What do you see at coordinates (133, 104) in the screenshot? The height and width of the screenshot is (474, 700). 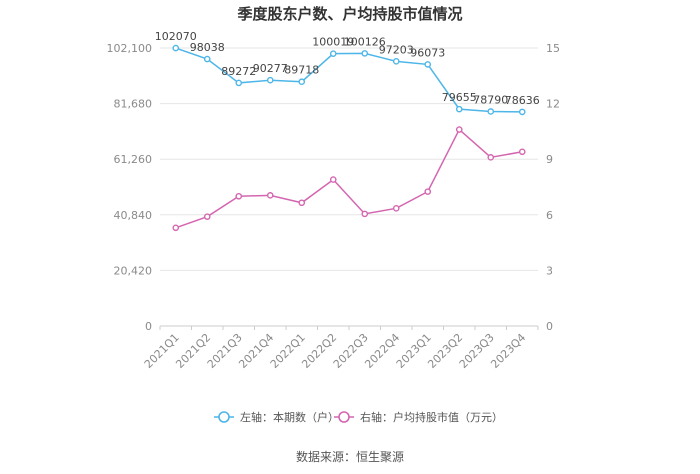 I see `left-axis-tick-label: 81,680` at bounding box center [133, 104].